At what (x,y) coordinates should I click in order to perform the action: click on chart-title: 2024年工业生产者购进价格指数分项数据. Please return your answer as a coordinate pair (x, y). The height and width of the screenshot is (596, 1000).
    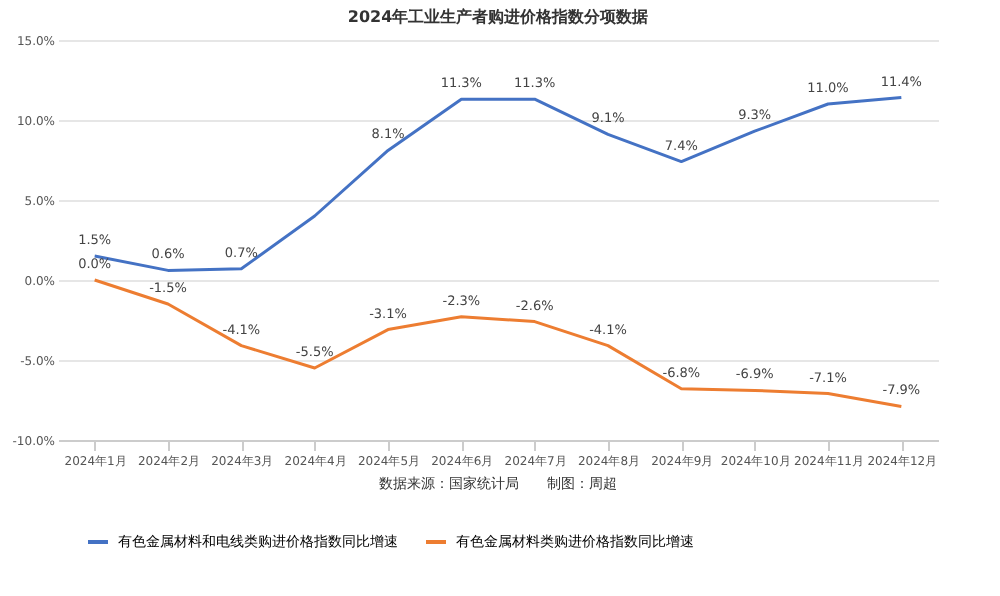
    Looking at the image, I should click on (498, 17).